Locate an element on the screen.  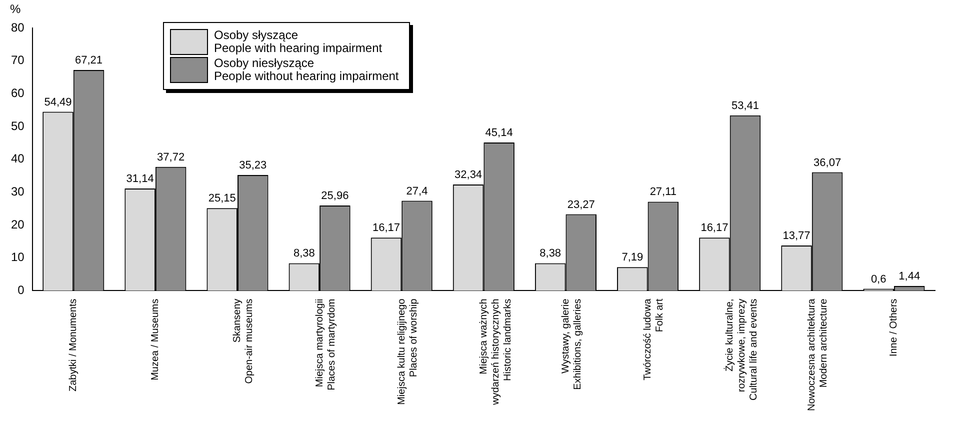
data-label: 37,72 is located at coordinates (171, 157).